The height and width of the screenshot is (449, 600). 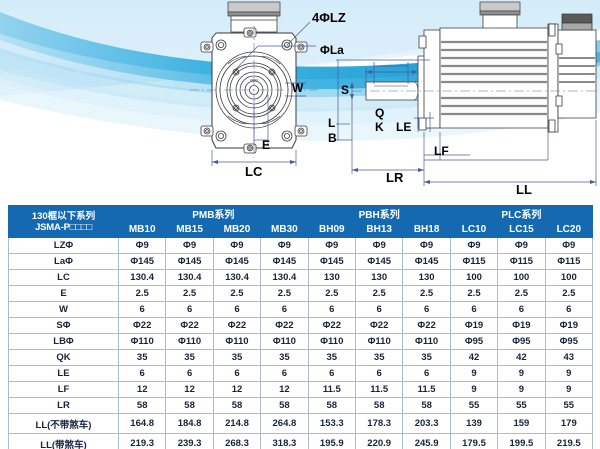 What do you see at coordinates (142, 441) in the screenshot?
I see `cell: 219.3` at bounding box center [142, 441].